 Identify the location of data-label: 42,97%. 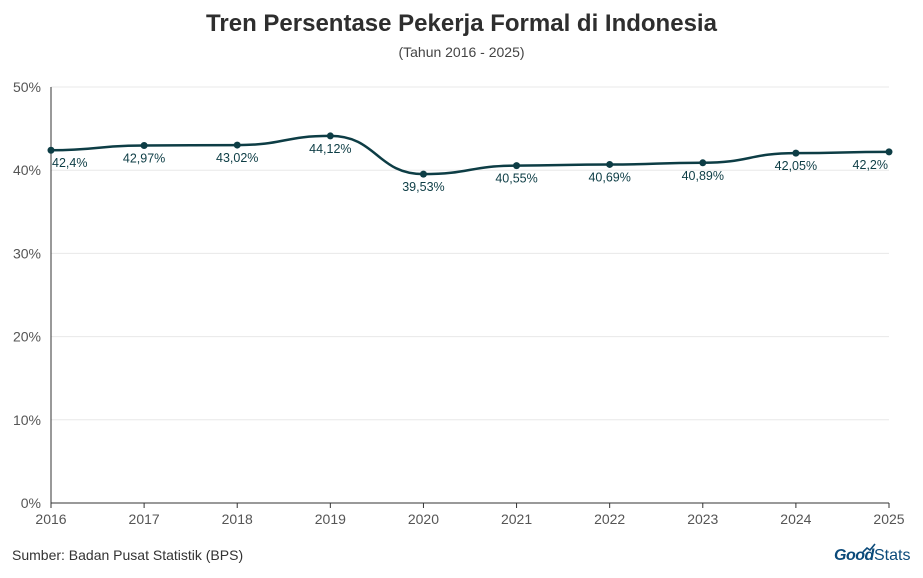
(144, 158).